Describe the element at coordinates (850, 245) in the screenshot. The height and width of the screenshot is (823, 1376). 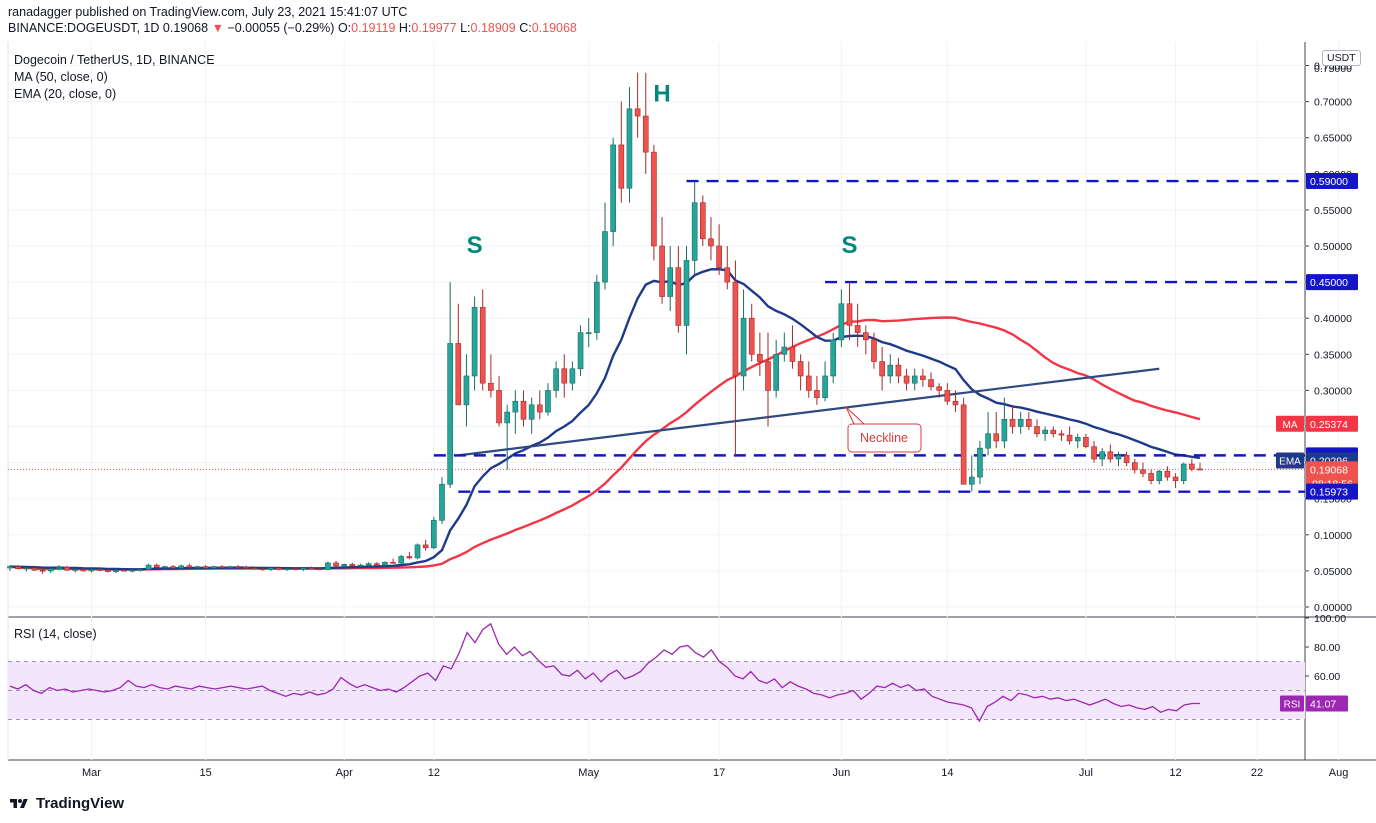
I see `right-shoulder-label: S` at that location.